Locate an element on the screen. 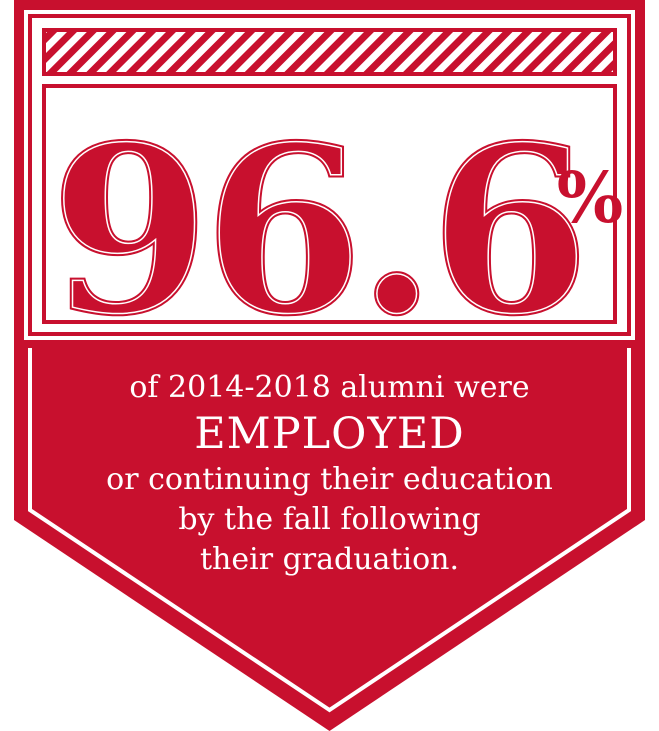 This screenshot has height=731, width=659. diagonal-stripes-icon is located at coordinates (329, 52).